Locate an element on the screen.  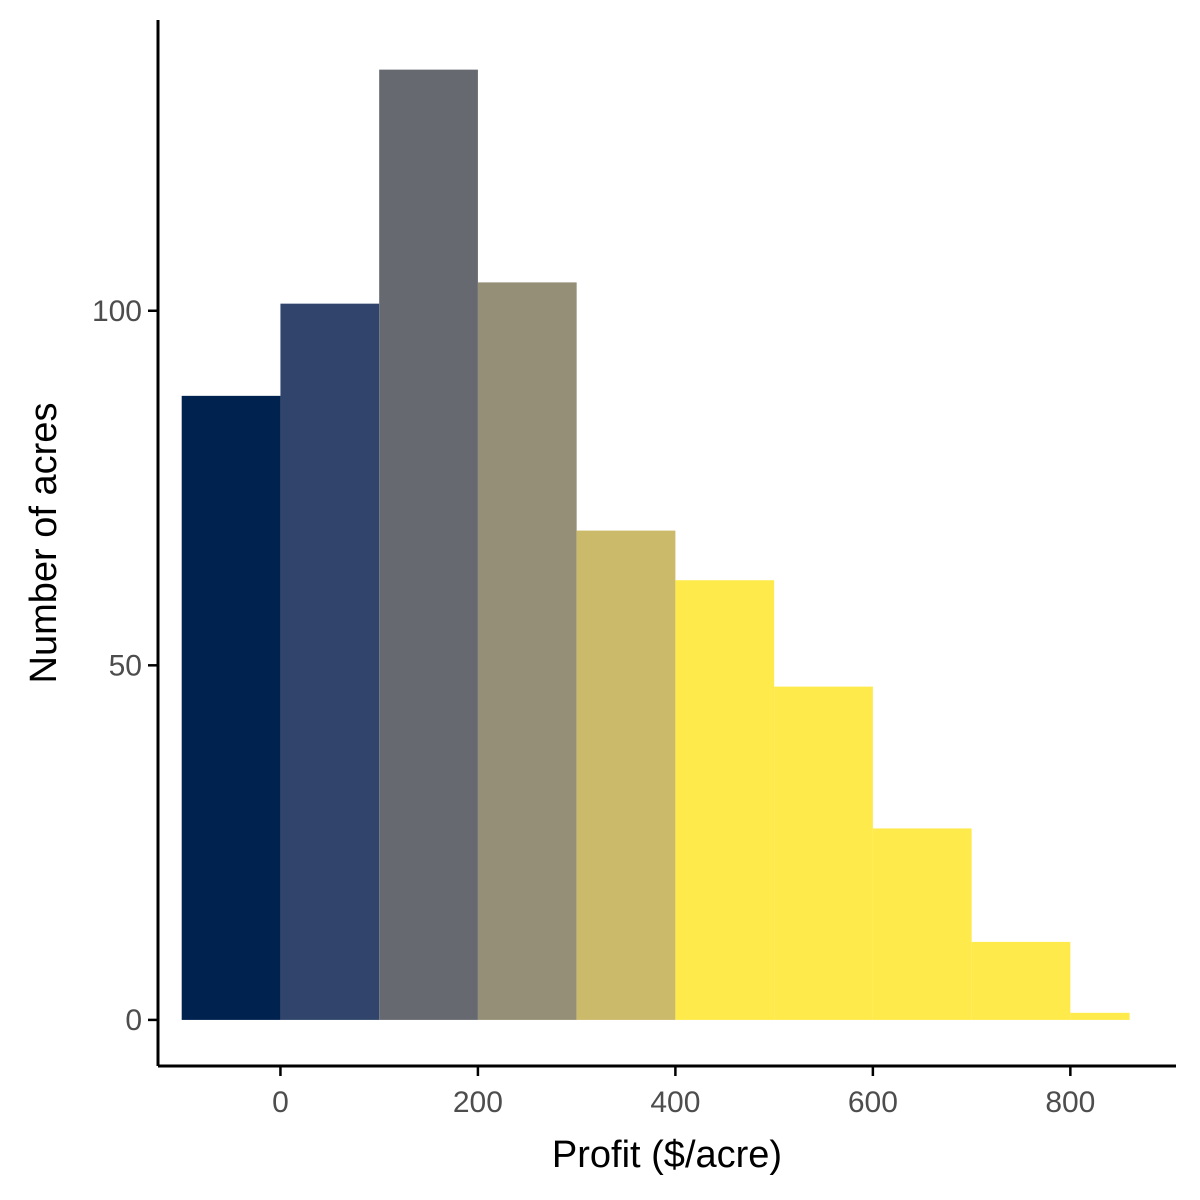
y-axis-title: Number of acres is located at coordinates (44, 543).